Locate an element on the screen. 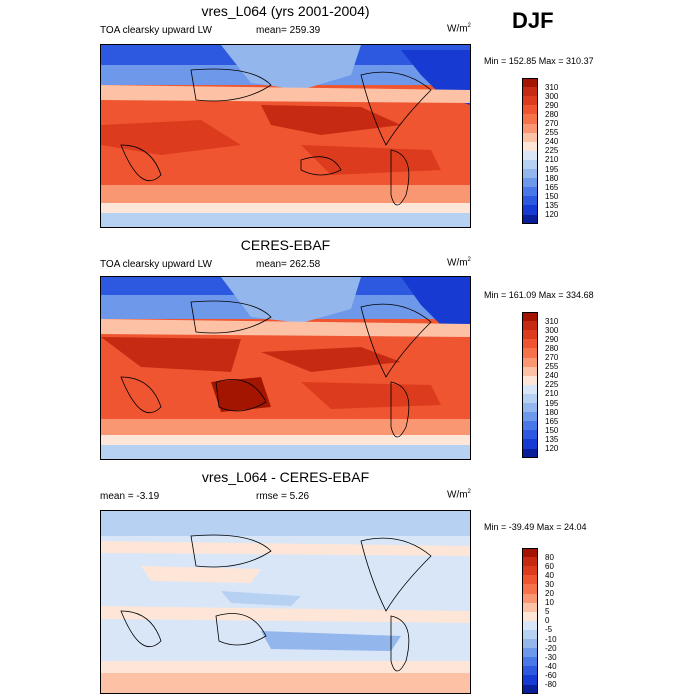 The height and width of the screenshot is (700, 700). colorbar-label: 0 is located at coordinates (547, 621).